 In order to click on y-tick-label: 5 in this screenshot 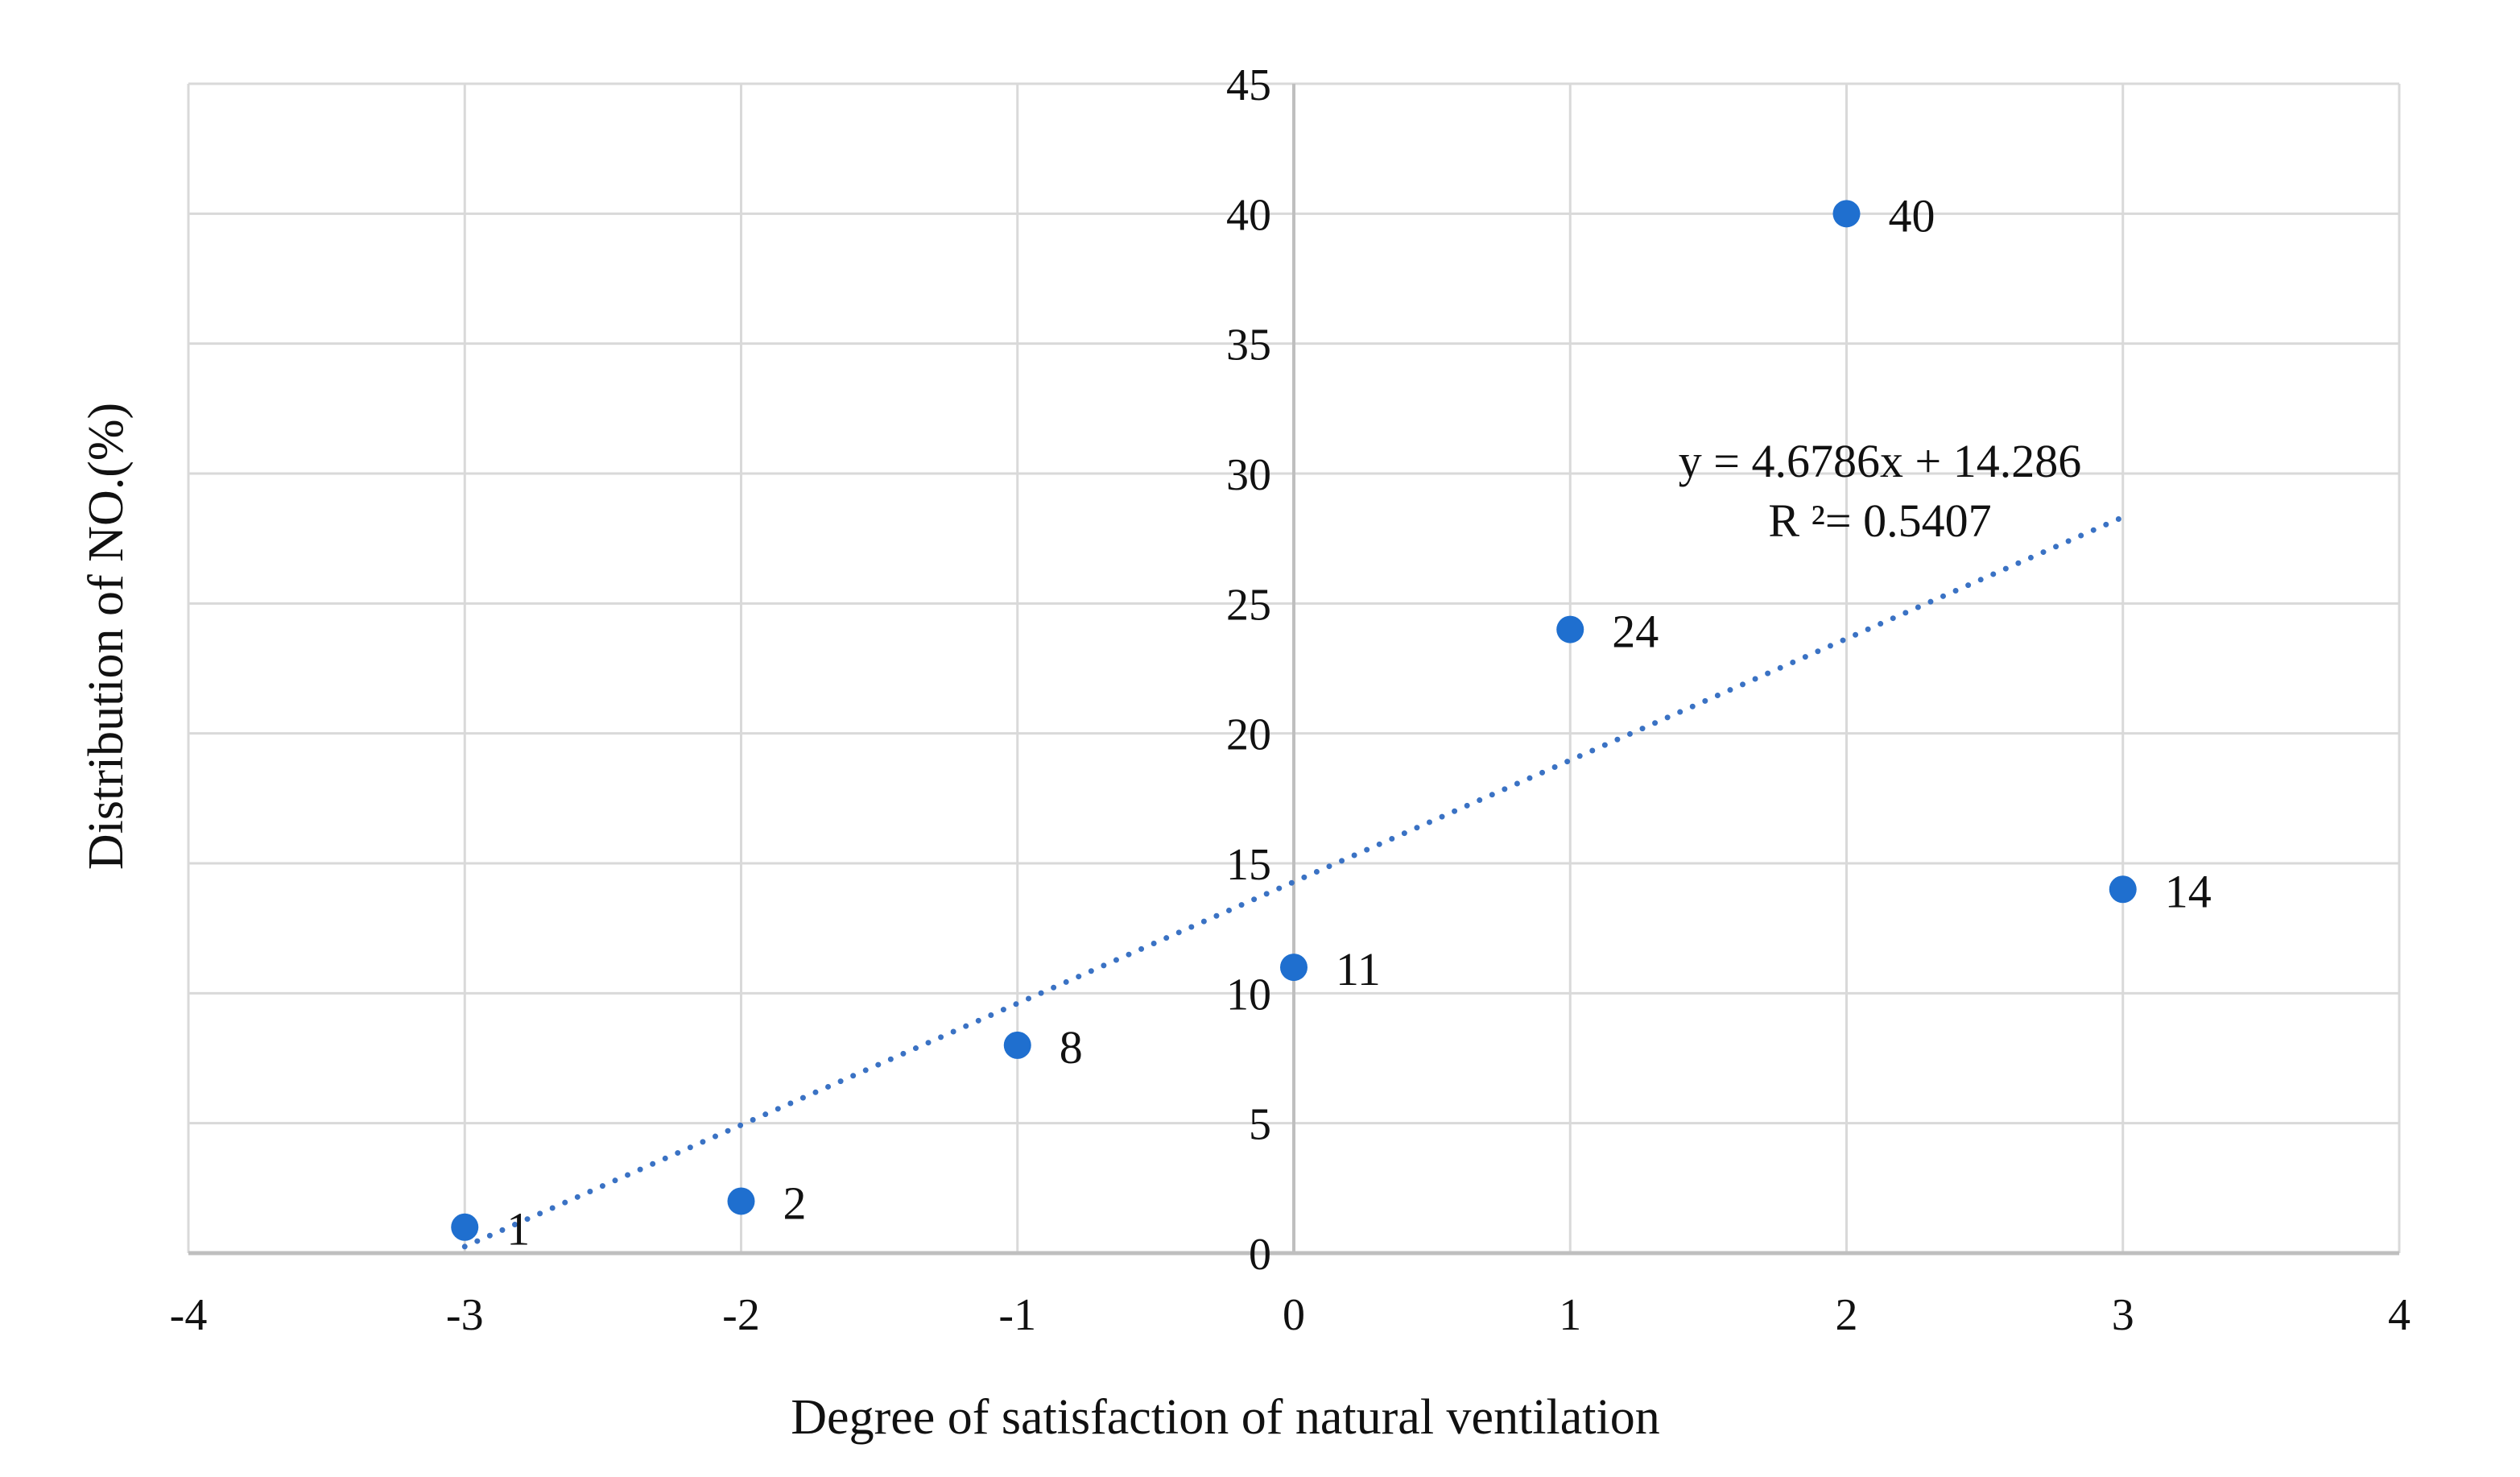, I will do `click(1260, 1125)`.